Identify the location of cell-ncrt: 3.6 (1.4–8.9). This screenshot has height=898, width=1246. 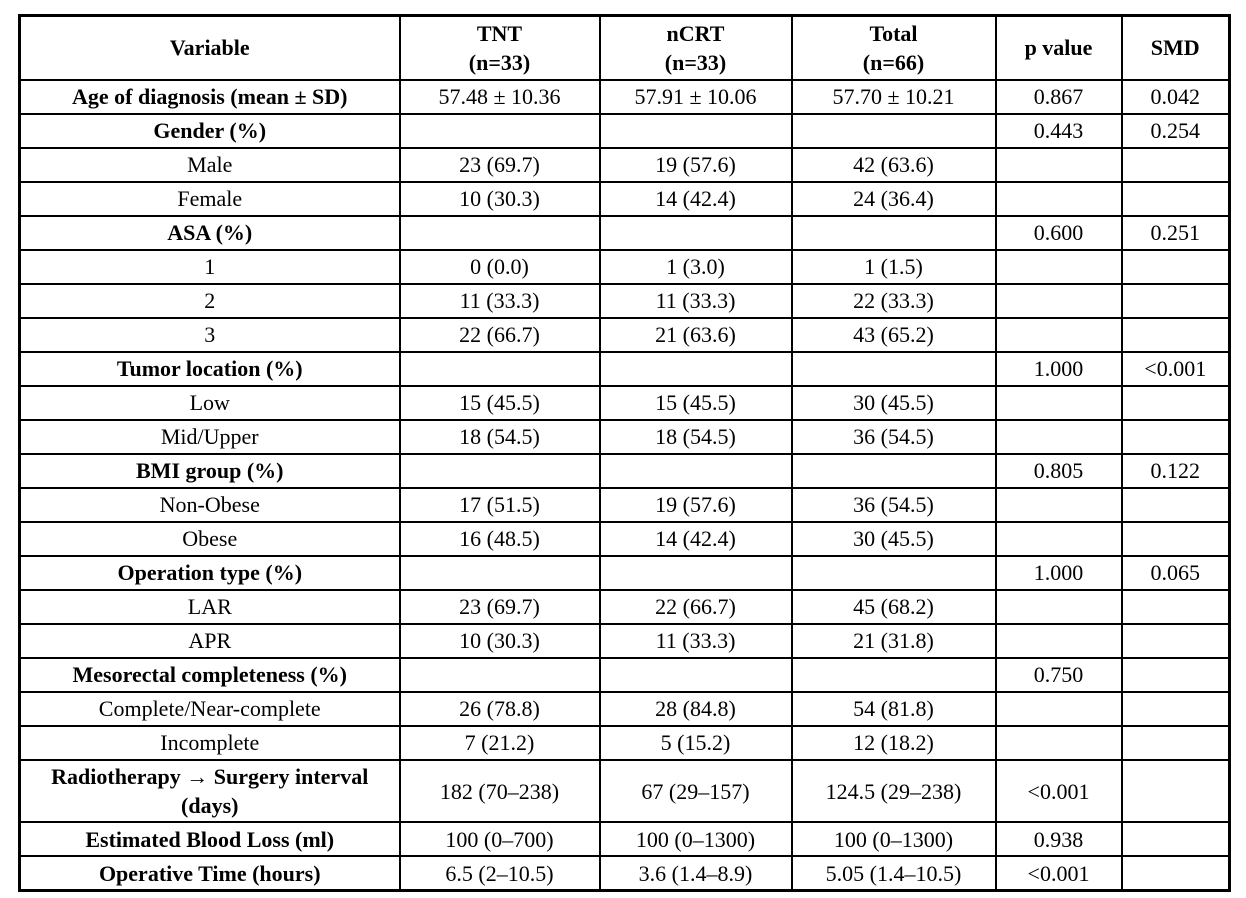
(695, 873).